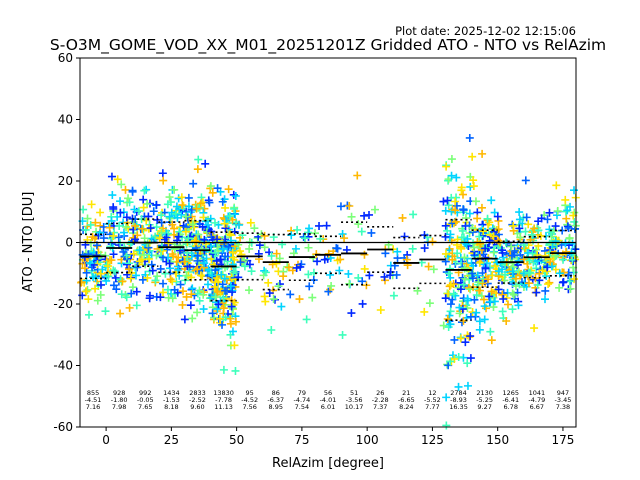 Image resolution: width=640 pixels, height=480 pixels. What do you see at coordinates (145, 407) in the screenshot?
I see `bin-std-label: 7.65` at bounding box center [145, 407].